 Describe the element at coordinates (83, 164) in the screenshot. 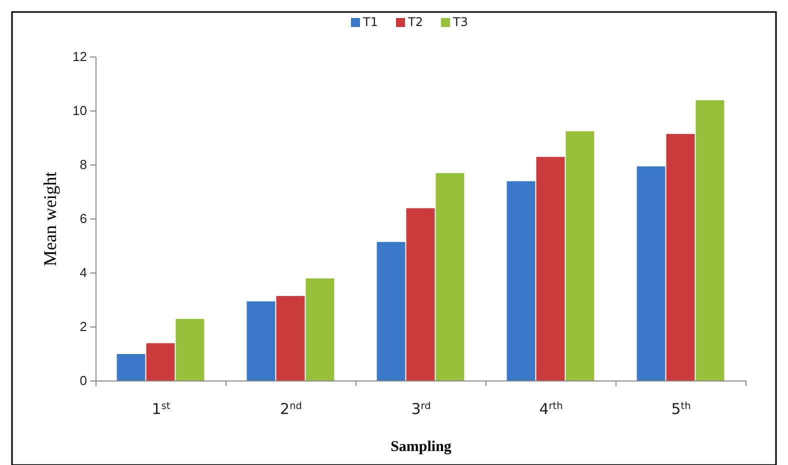

I see `y-tick-label: 8` at that location.